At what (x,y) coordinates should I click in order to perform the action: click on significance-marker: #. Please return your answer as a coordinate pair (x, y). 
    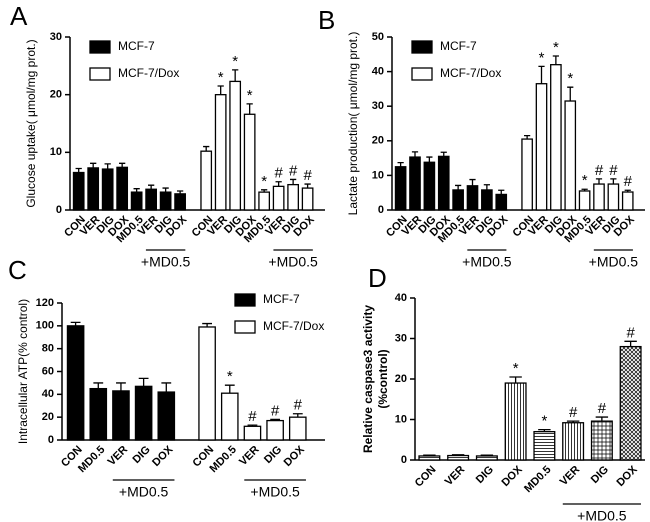
    Looking at the image, I should click on (628, 181).